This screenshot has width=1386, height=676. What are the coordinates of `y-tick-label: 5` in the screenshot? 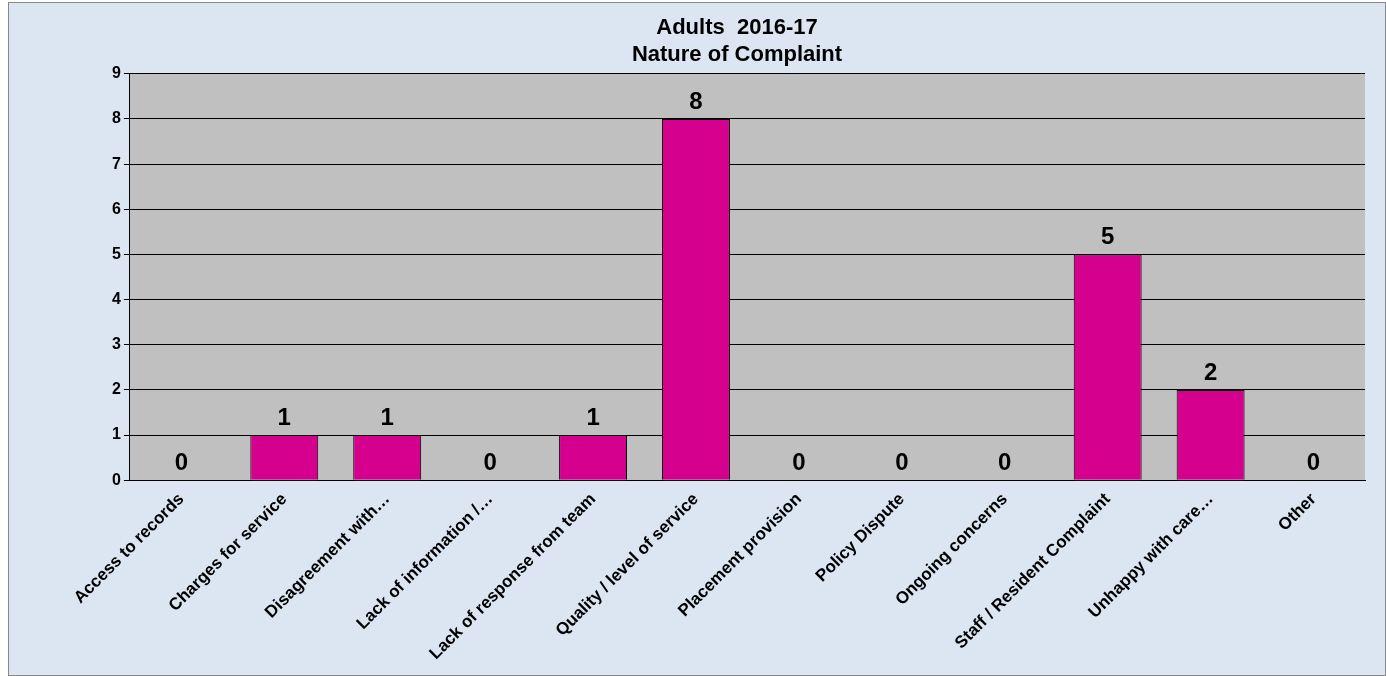 It's located at (116, 253).